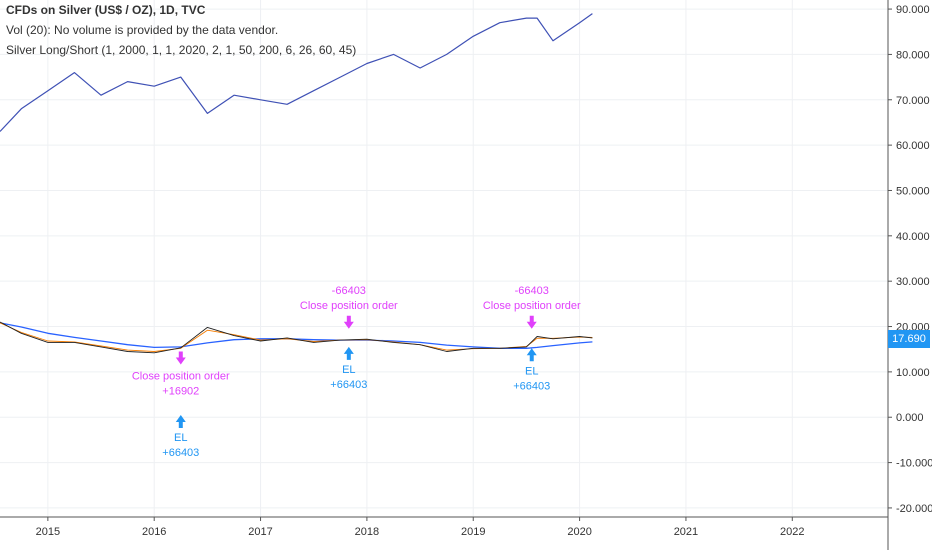 The height and width of the screenshot is (555, 932). What do you see at coordinates (913, 146) in the screenshot?
I see `y-tick-label: 60.000` at bounding box center [913, 146].